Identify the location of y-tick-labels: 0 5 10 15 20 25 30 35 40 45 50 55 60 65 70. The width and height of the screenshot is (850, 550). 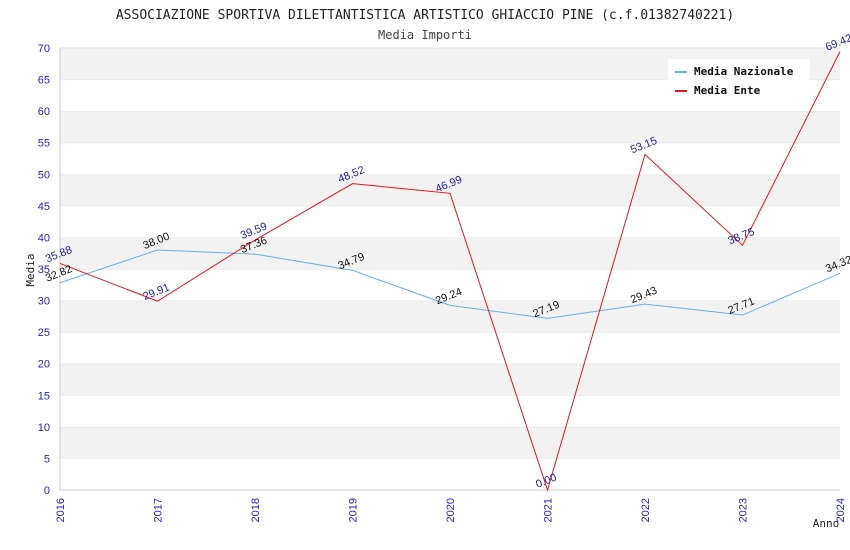
(44, 270).